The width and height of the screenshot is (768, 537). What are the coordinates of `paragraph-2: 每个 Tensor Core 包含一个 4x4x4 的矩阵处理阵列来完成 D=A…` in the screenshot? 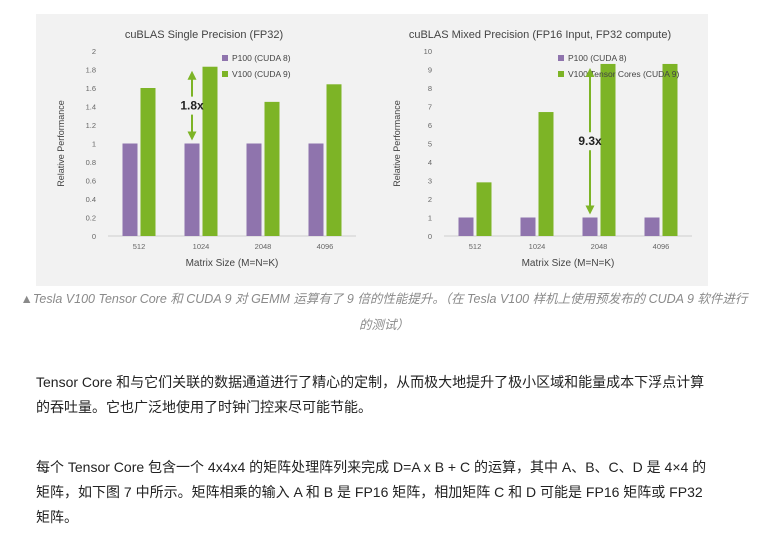 It's located at (371, 492).